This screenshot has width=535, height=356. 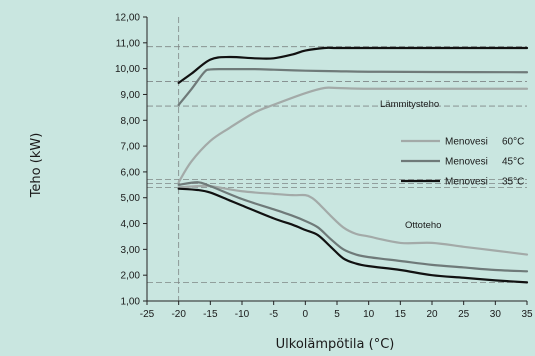 What do you see at coordinates (306, 314) in the screenshot?
I see `x-tick-label: 0` at bounding box center [306, 314].